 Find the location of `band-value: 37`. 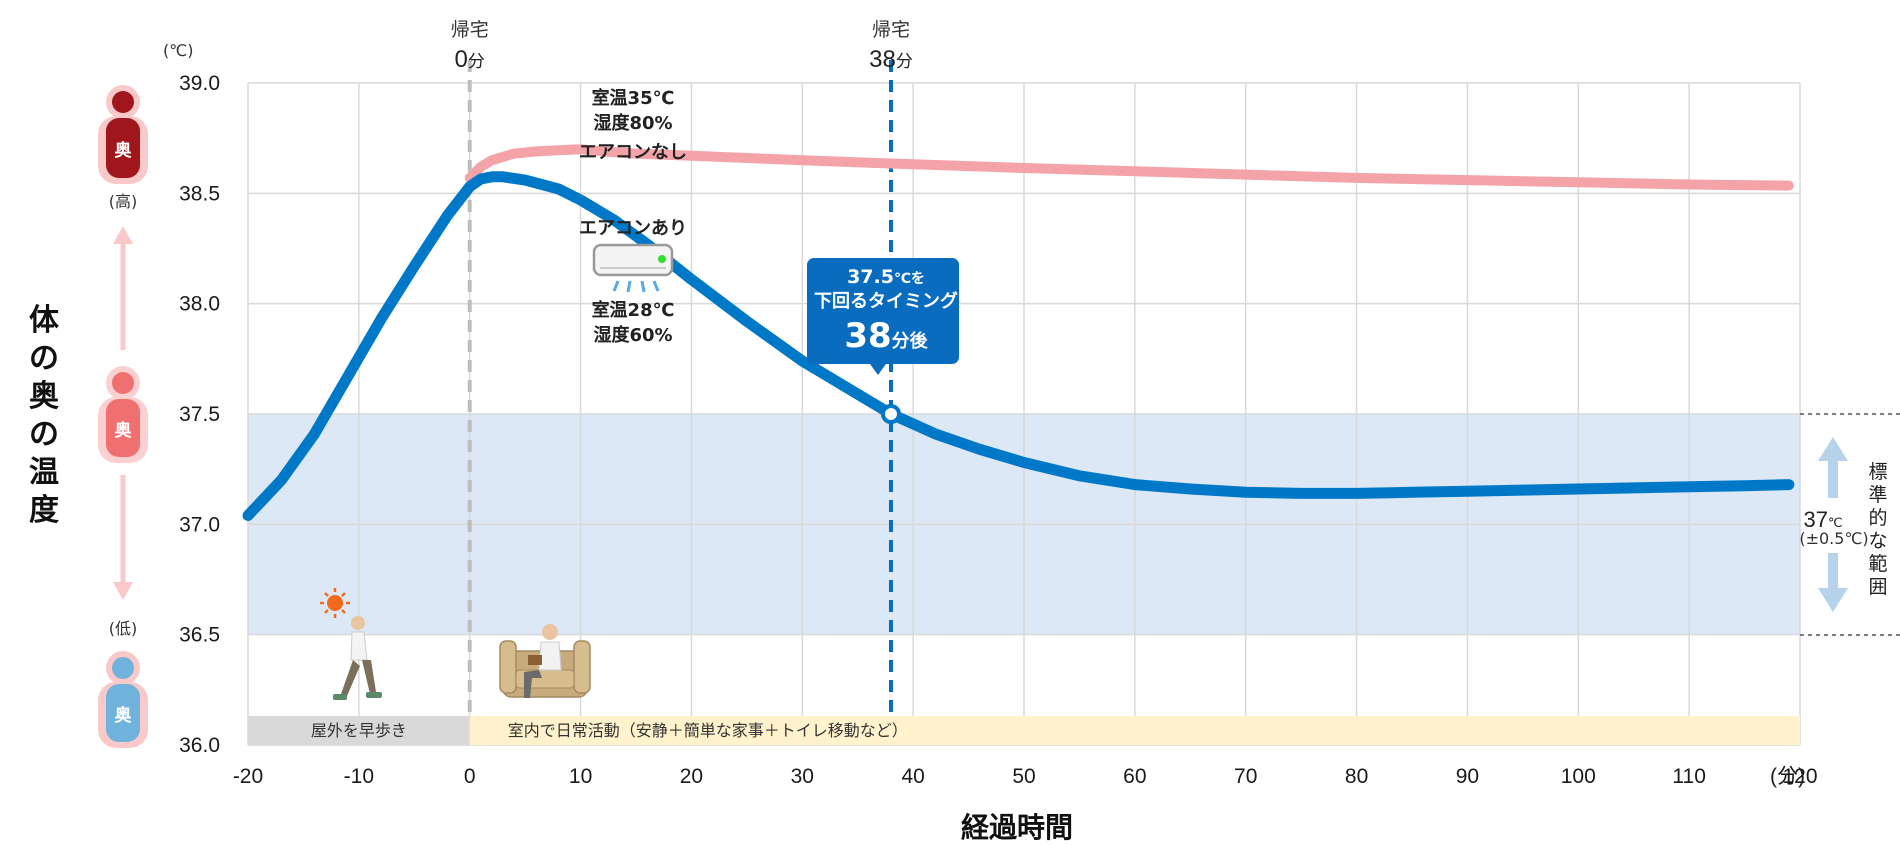

band-value: 37 is located at coordinates (1815, 519).